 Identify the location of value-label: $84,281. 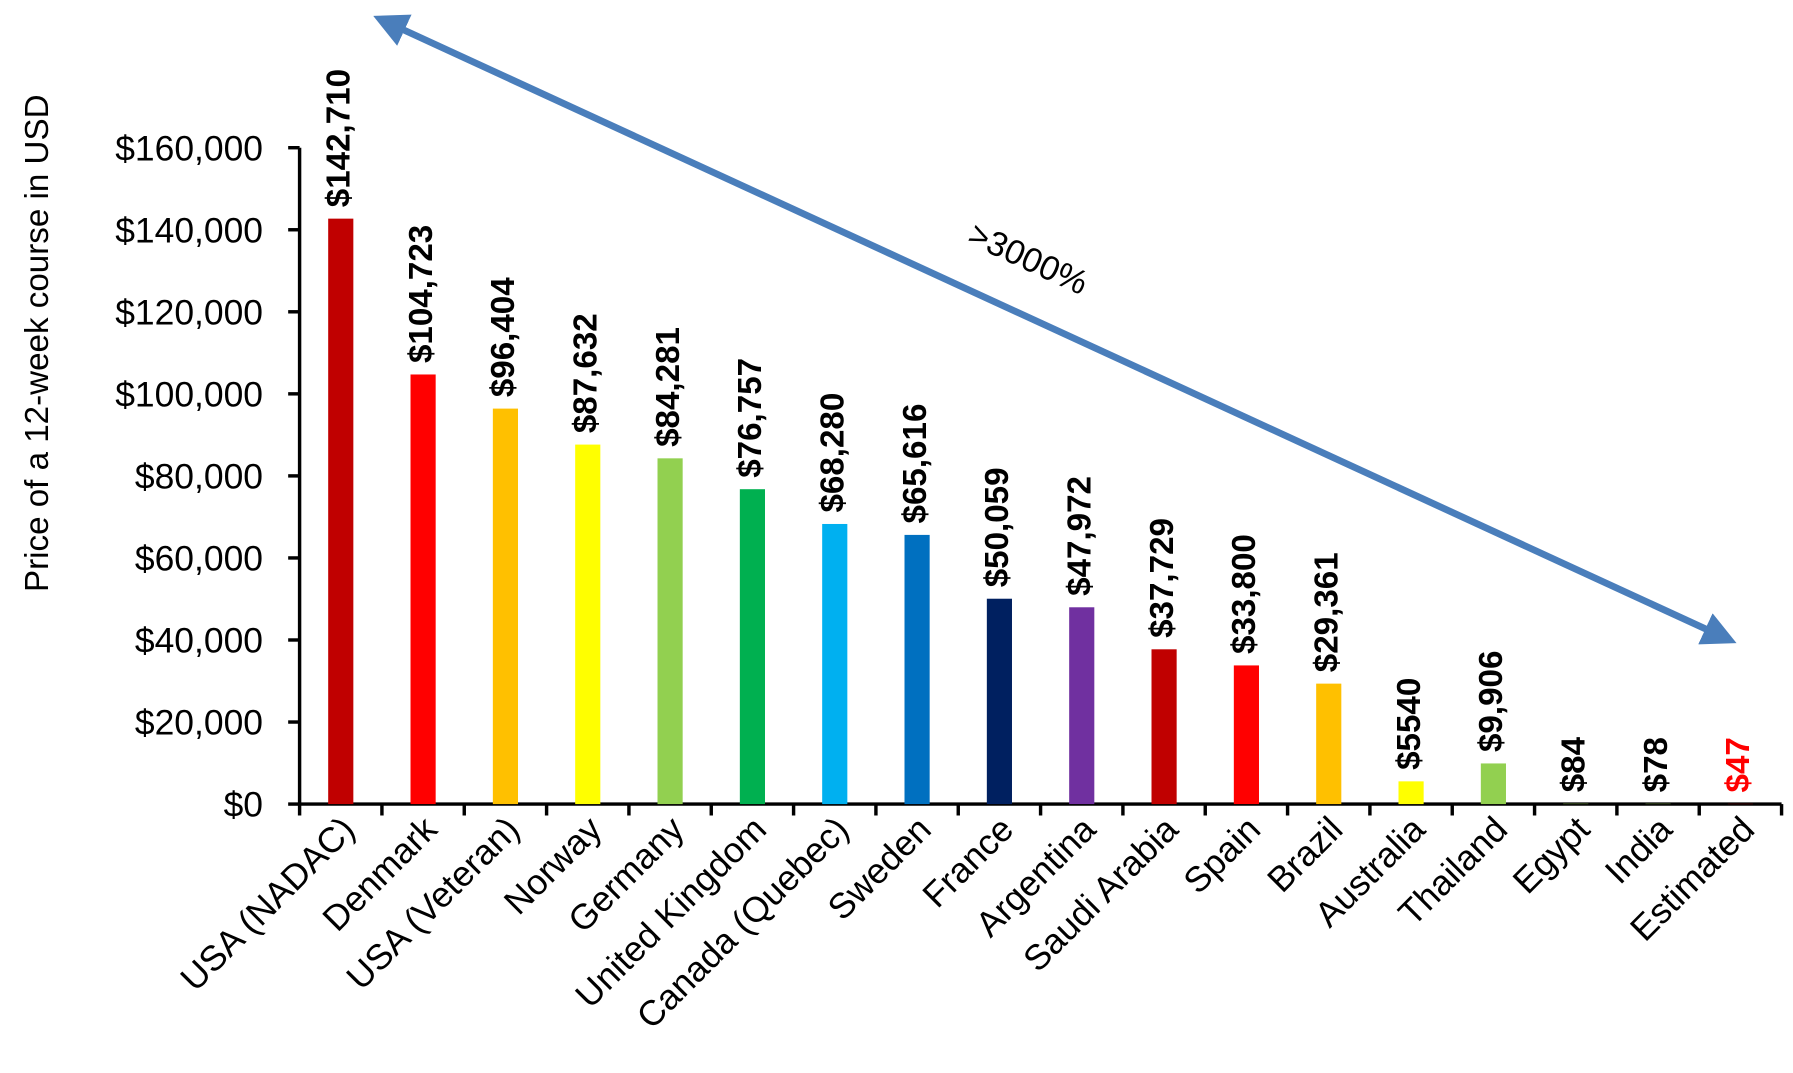
(668, 387).